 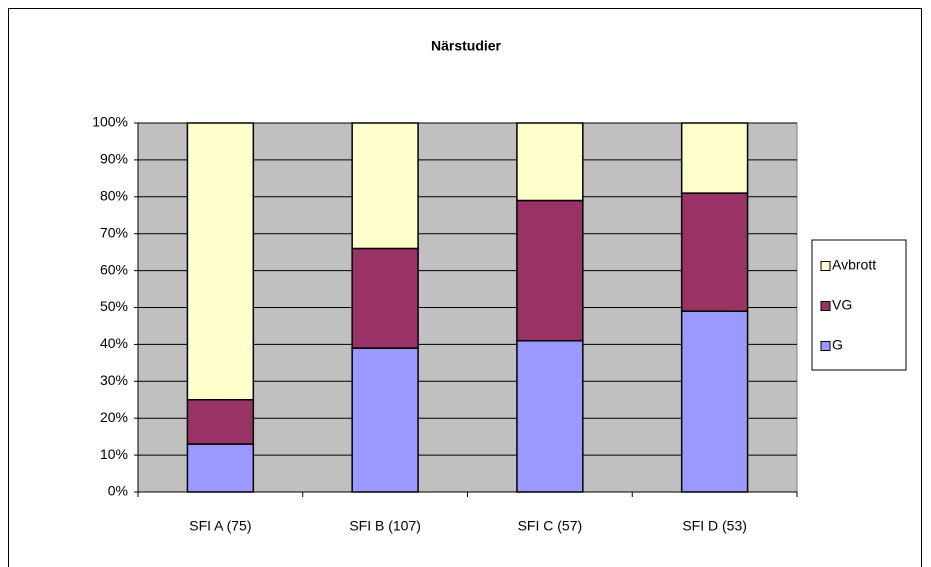 I want to click on x-tick-label: SFI C (57), so click(x=550, y=526).